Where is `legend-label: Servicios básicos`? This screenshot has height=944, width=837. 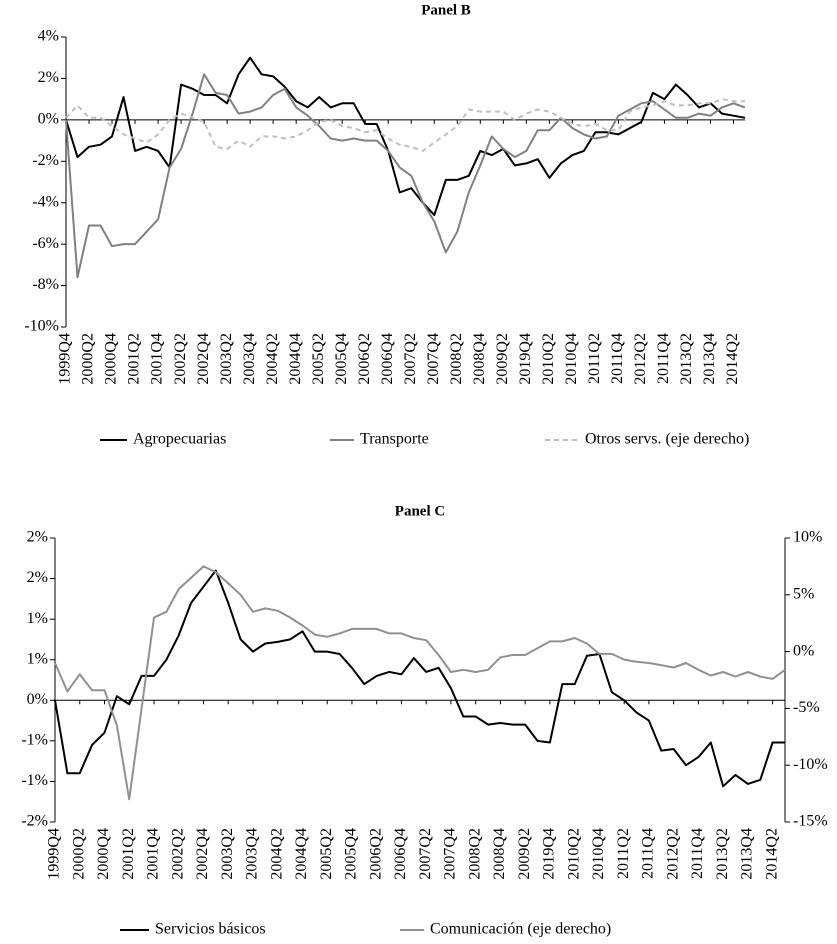
legend-label: Servicios básicos is located at coordinates (210, 929).